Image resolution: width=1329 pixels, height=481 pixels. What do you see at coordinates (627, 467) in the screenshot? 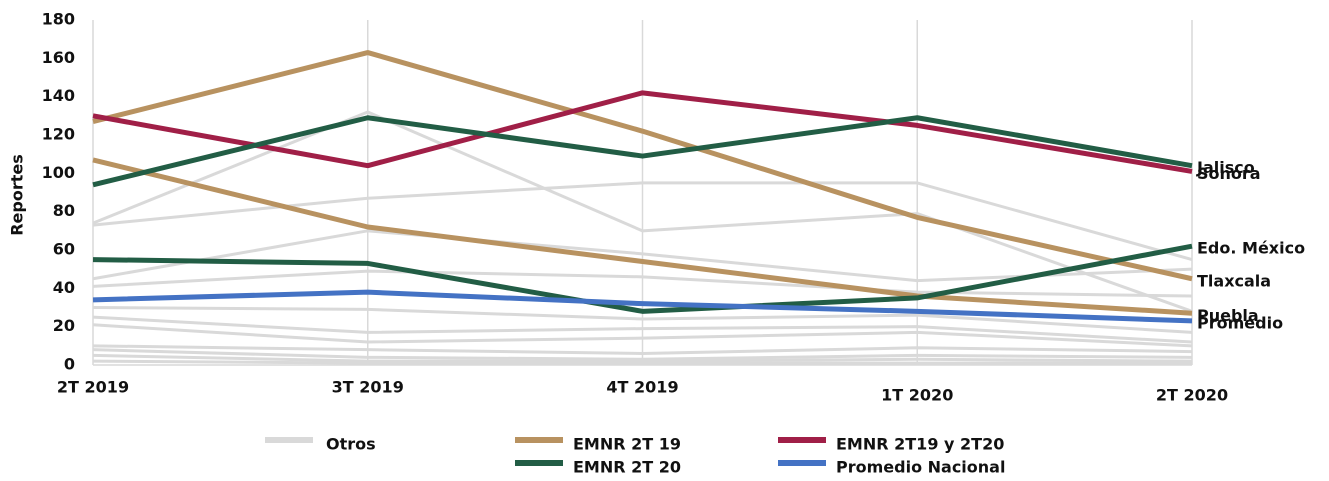
I see `legend-label: EMNR 2T 20` at bounding box center [627, 467].